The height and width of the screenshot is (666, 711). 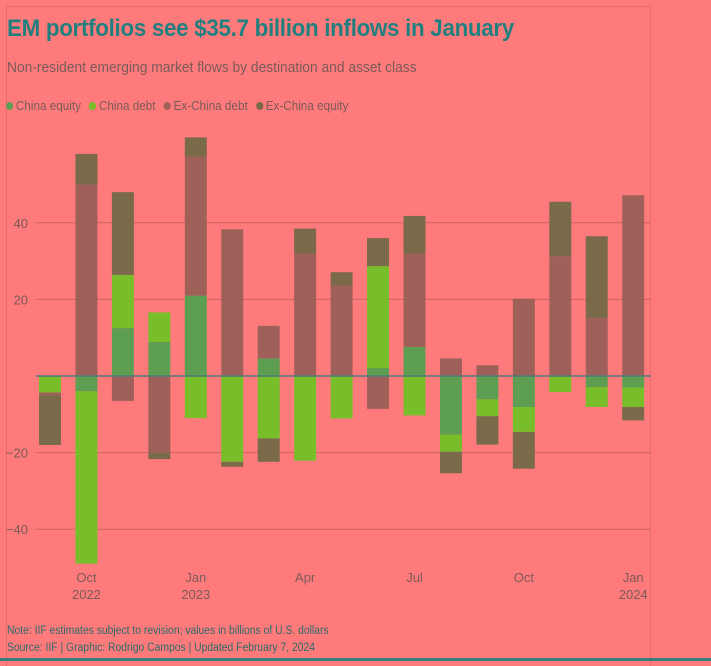 I want to click on x-axis-ticks: Oct 2022 Jan 2023 Apr Jul Oct Jan 2024, so click(x=360, y=586).